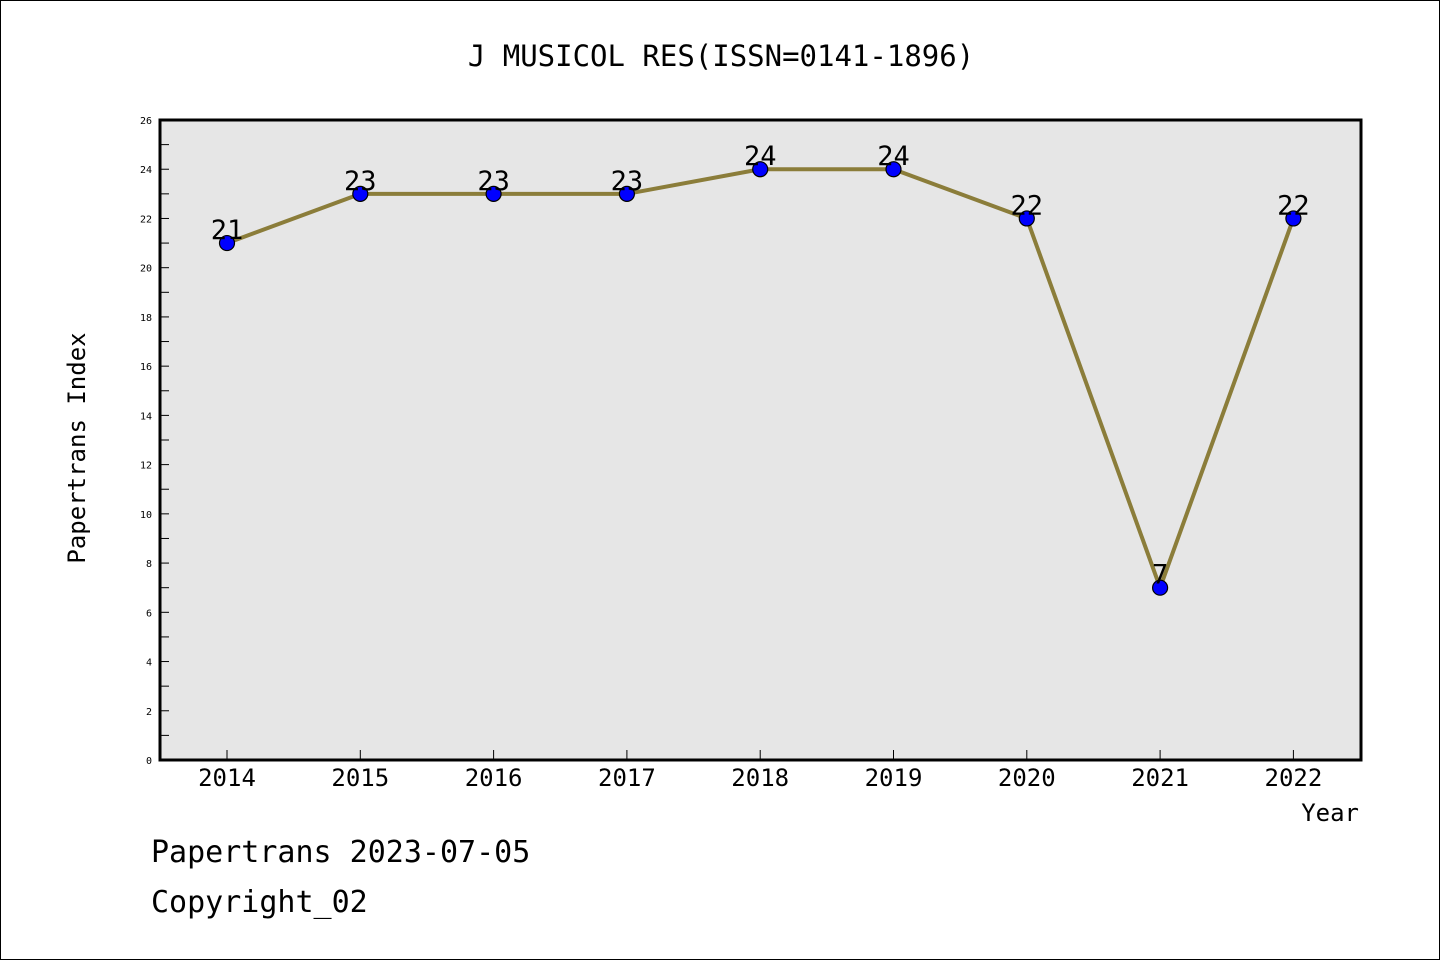 The image size is (1440, 964). What do you see at coordinates (77, 447) in the screenshot?
I see `y-axis-label: Papertrans Index` at bounding box center [77, 447].